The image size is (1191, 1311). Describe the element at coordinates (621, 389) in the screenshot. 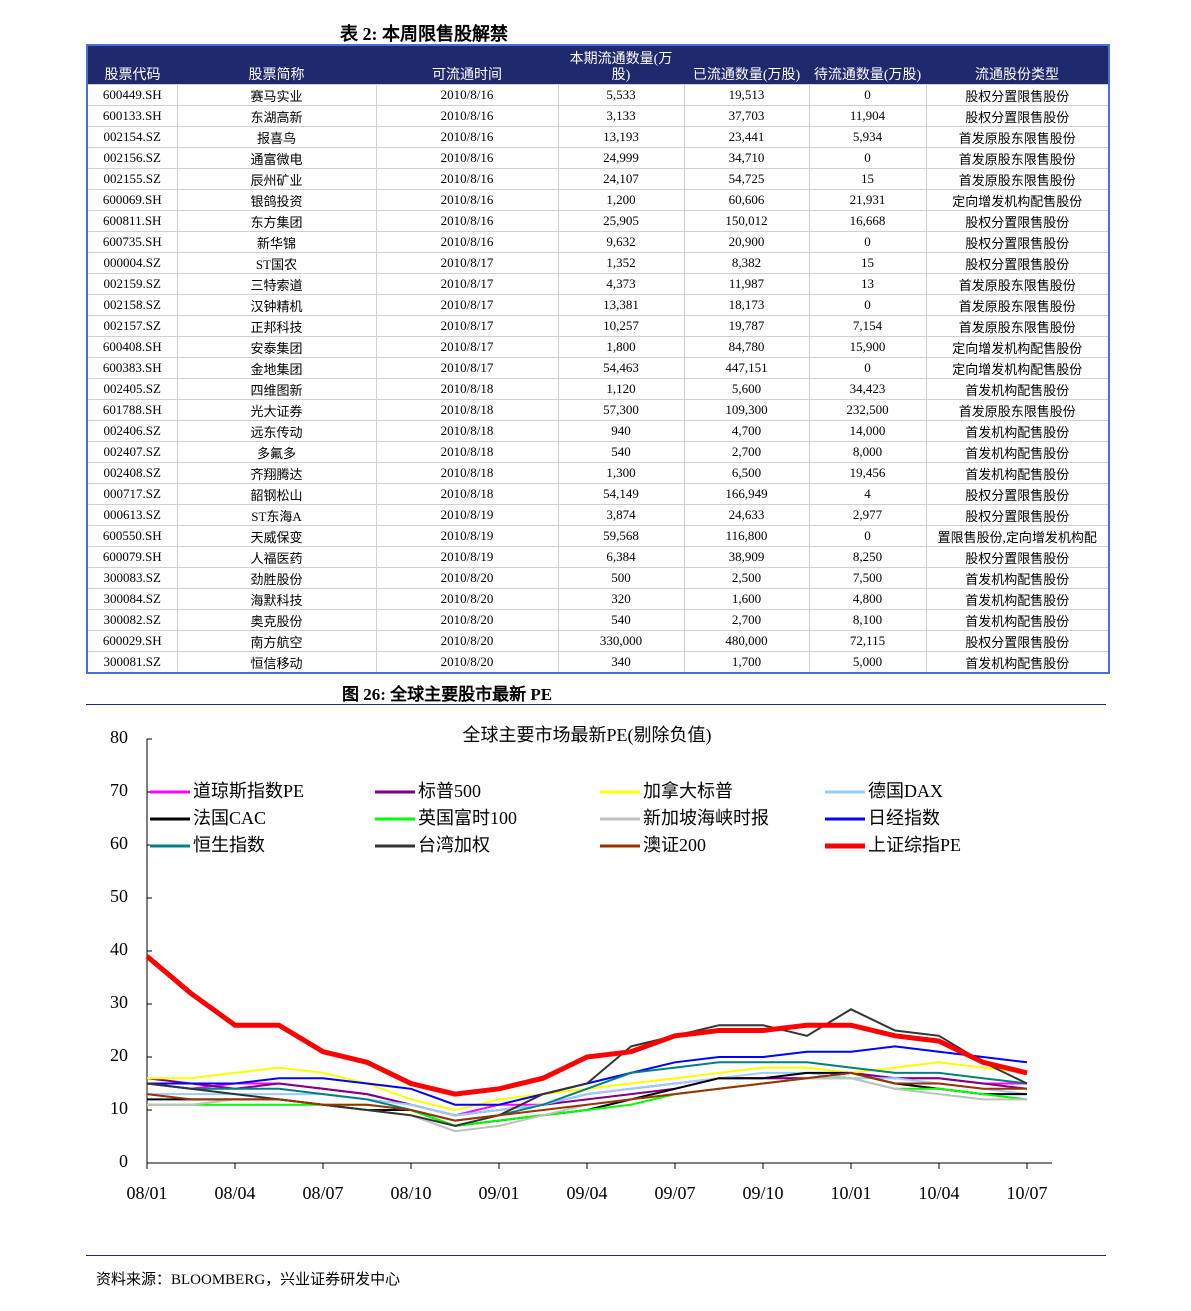

I see `table-cell: 1,120` at that location.